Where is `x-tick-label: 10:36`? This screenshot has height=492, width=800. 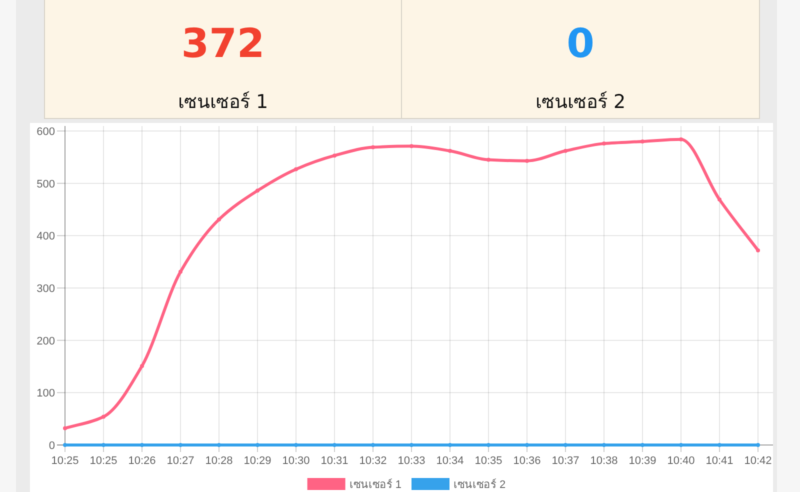
x-tick-label: 10:36 is located at coordinates (527, 461).